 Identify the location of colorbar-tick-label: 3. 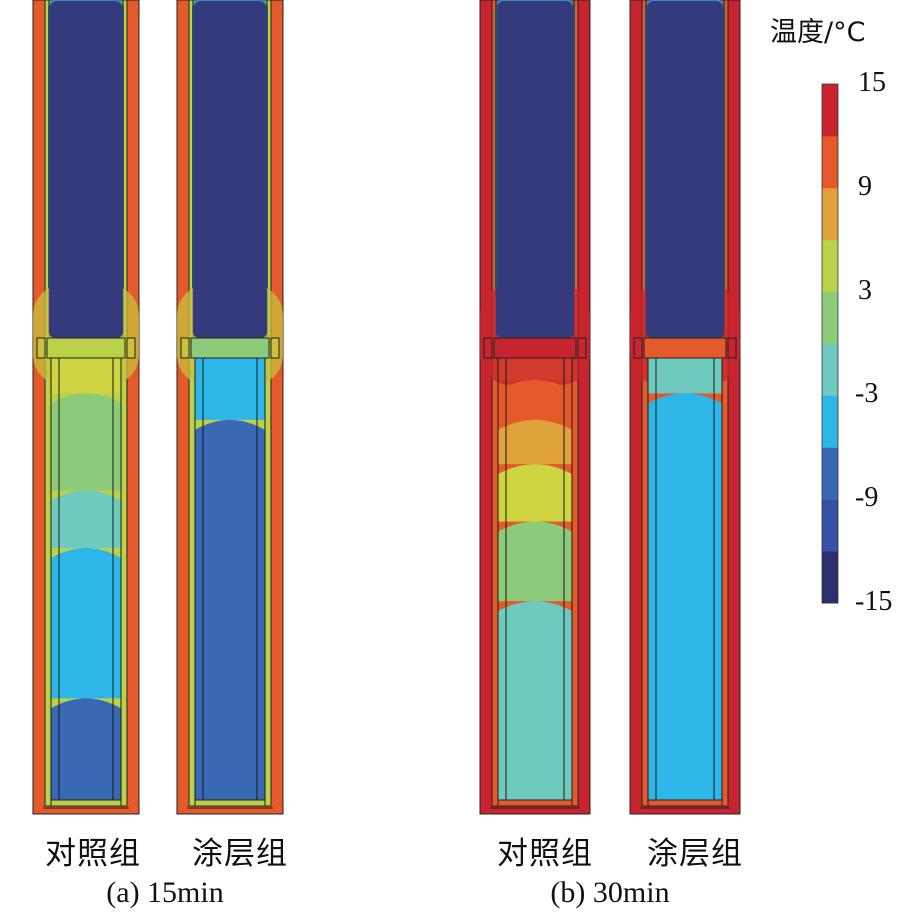
(865, 290).